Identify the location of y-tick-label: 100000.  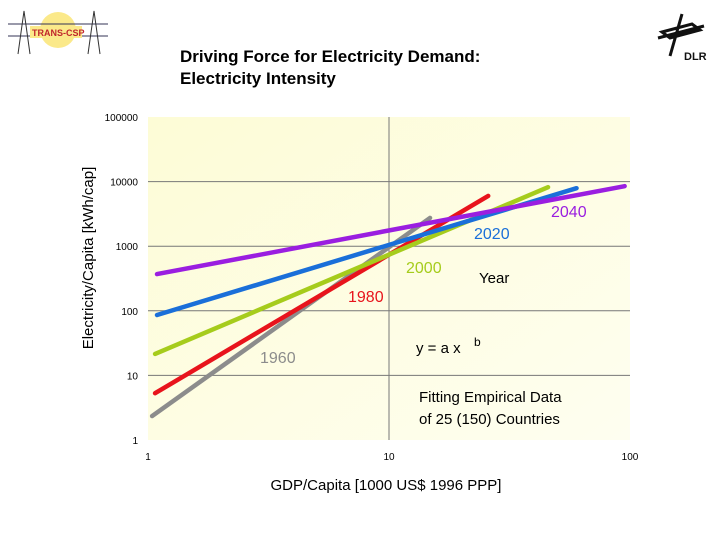
(122, 118).